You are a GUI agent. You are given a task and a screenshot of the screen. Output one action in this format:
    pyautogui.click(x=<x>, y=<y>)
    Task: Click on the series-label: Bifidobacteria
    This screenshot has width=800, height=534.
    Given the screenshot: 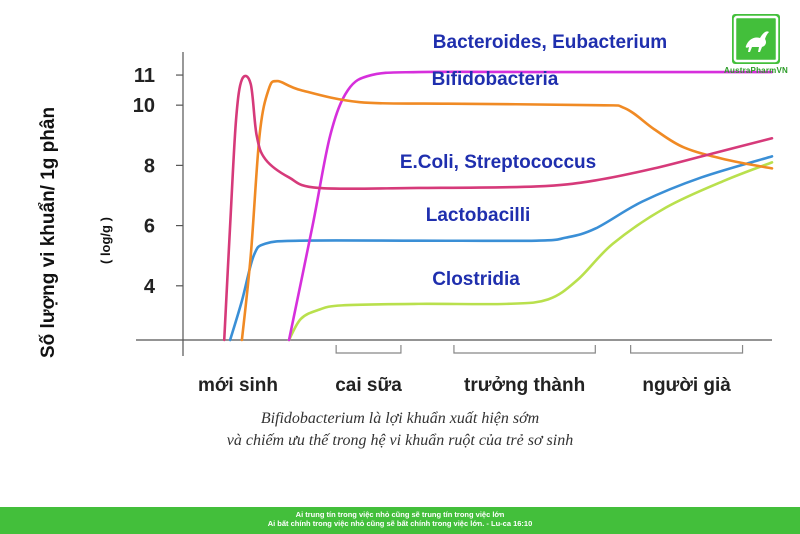 What is the action you would take?
    pyautogui.click(x=495, y=79)
    